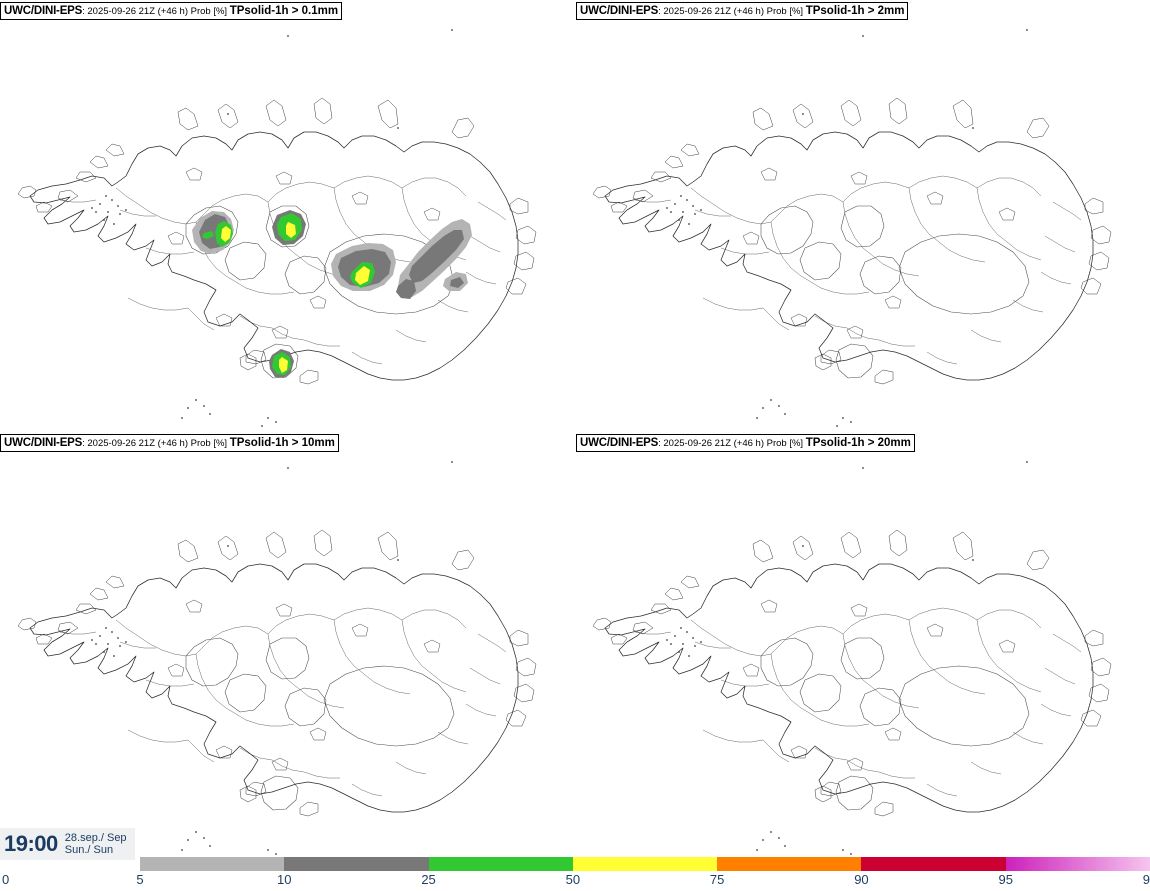 The height and width of the screenshot is (891, 1150). Describe the element at coordinates (858, 443) in the screenshot. I see `panel-variable-label: TPsolid-1h > 20mm` at that location.